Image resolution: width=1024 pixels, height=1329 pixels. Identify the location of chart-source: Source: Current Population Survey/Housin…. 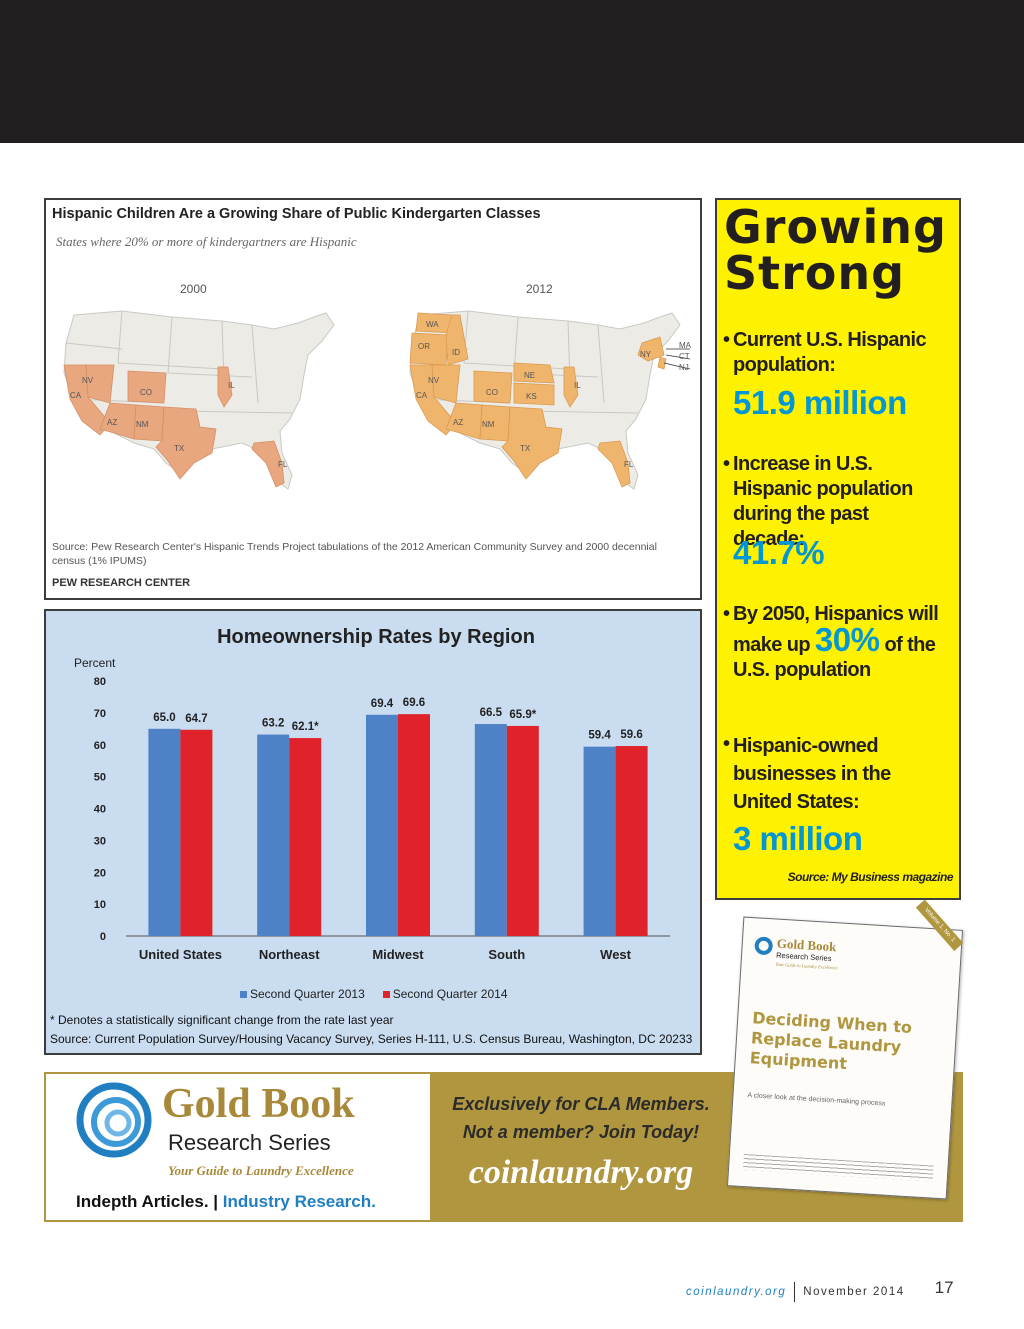
(371, 1039).